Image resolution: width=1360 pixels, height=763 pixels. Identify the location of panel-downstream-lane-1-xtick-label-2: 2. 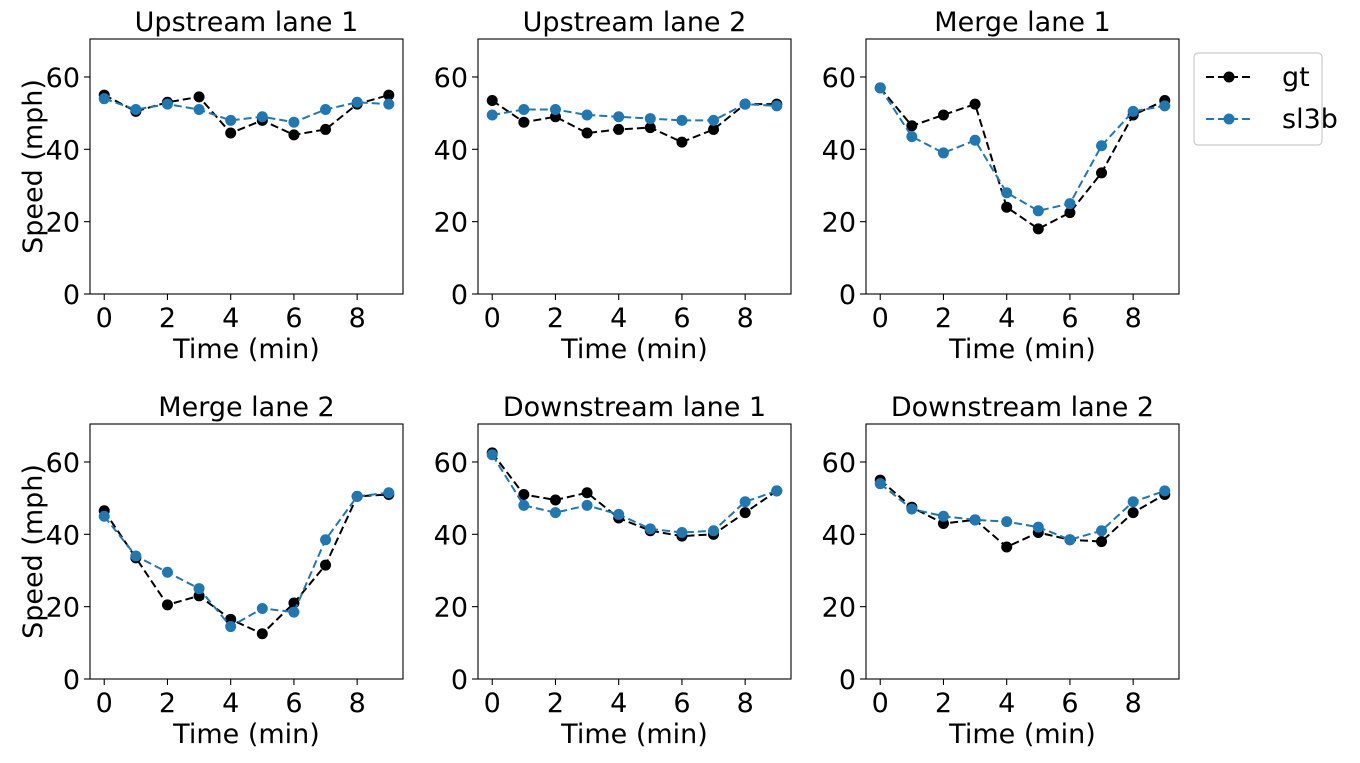
(555, 703).